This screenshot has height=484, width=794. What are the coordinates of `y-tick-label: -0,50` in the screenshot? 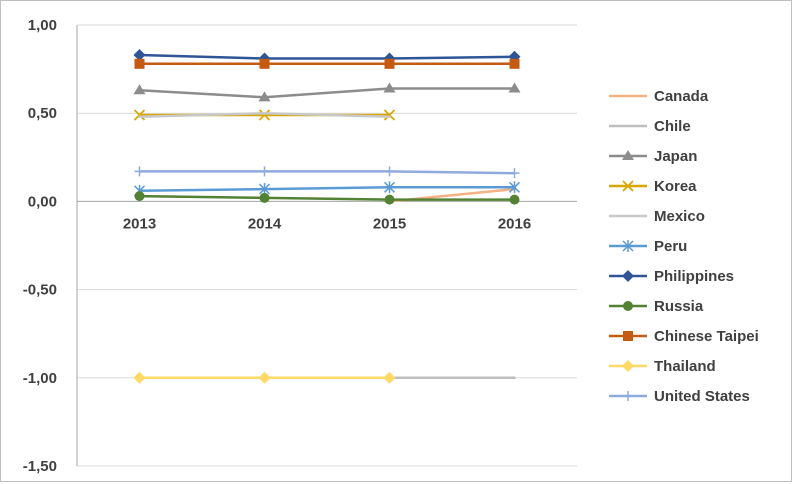 It's located at (40, 290).